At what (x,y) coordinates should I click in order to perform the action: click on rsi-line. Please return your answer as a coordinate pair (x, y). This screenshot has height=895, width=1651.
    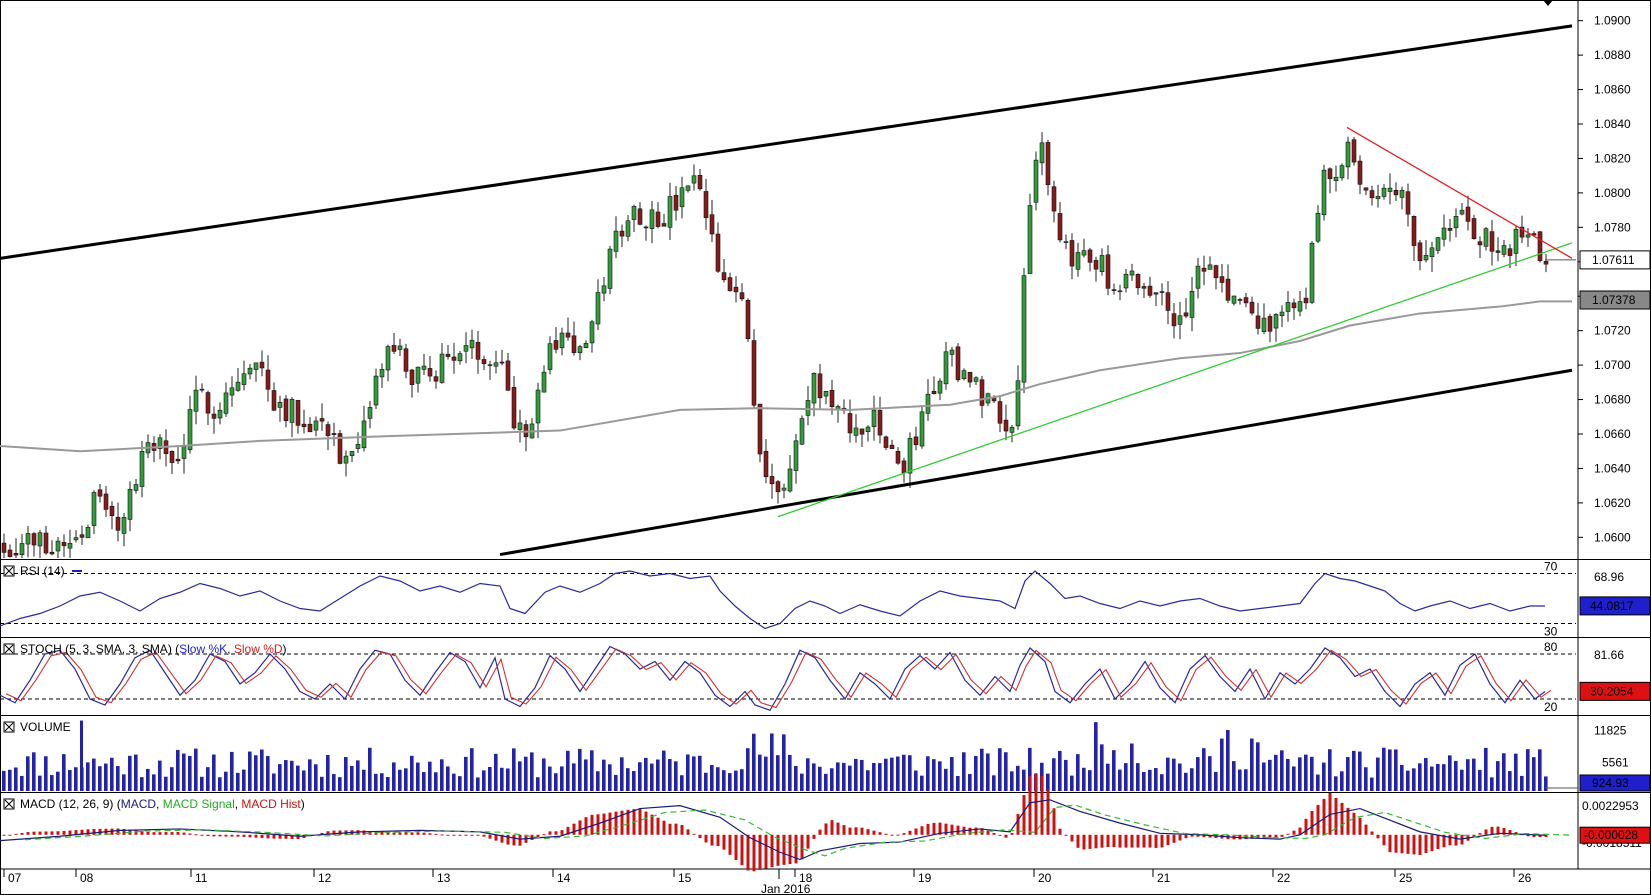
    Looking at the image, I should click on (772, 600).